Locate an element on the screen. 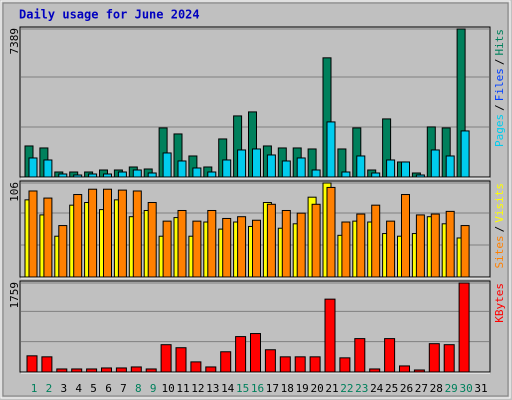 Image resolution: width=512 pixels, height=400 pixels. x-tick-label: 27 is located at coordinates (421, 388).